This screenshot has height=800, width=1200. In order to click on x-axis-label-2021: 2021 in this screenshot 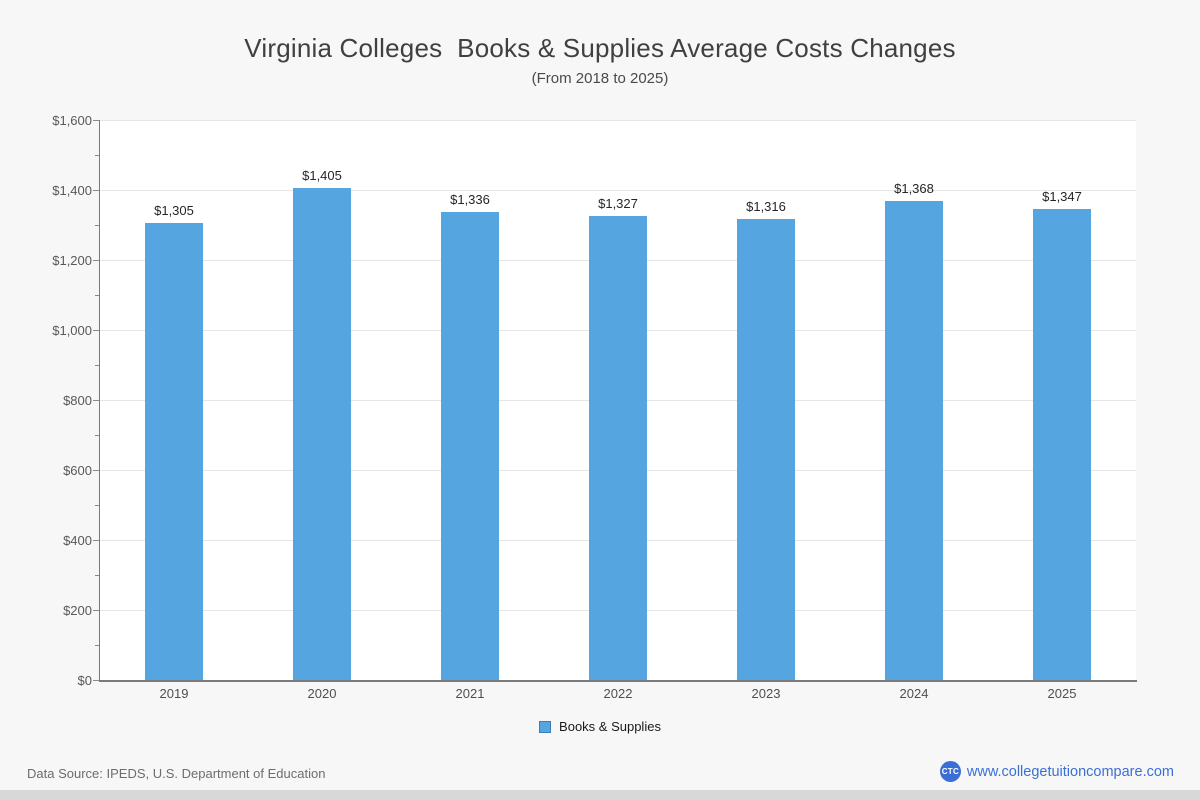, I will do `click(470, 693)`.